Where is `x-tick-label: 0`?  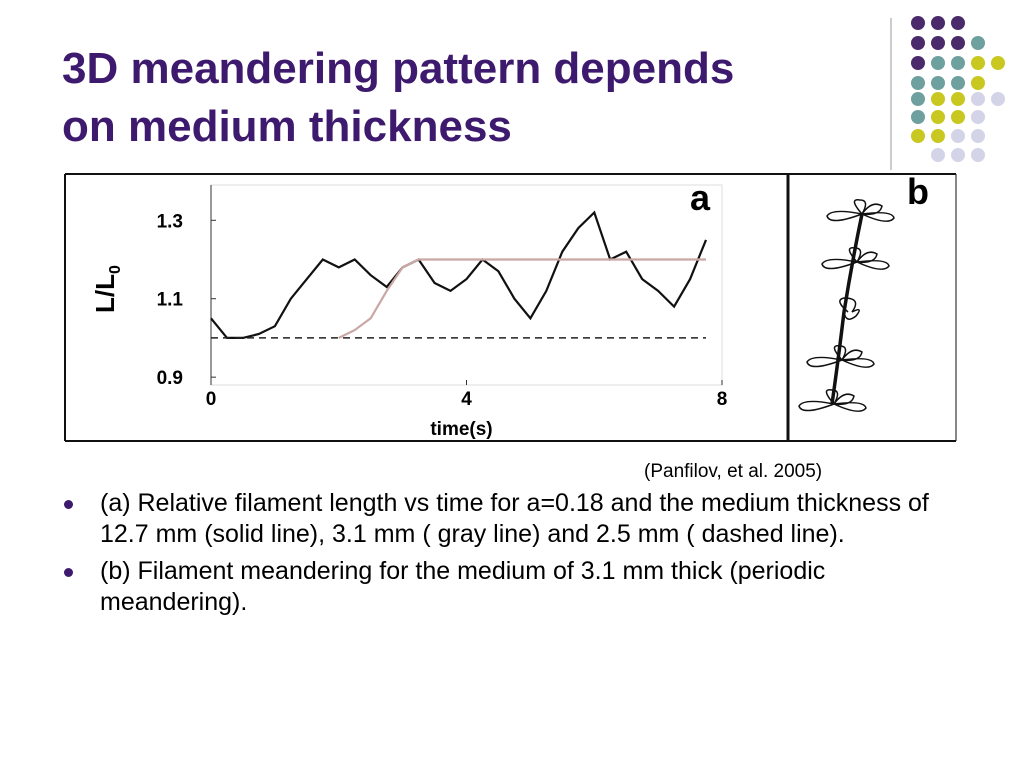
x-tick-label: 0 is located at coordinates (211, 399).